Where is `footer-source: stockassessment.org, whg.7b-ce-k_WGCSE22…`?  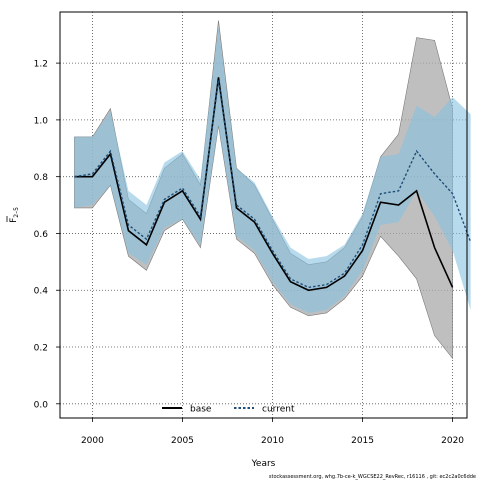 footer-source: stockassessment.org, whg.7b-ce-k_WGCSE22… is located at coordinates (372, 477).